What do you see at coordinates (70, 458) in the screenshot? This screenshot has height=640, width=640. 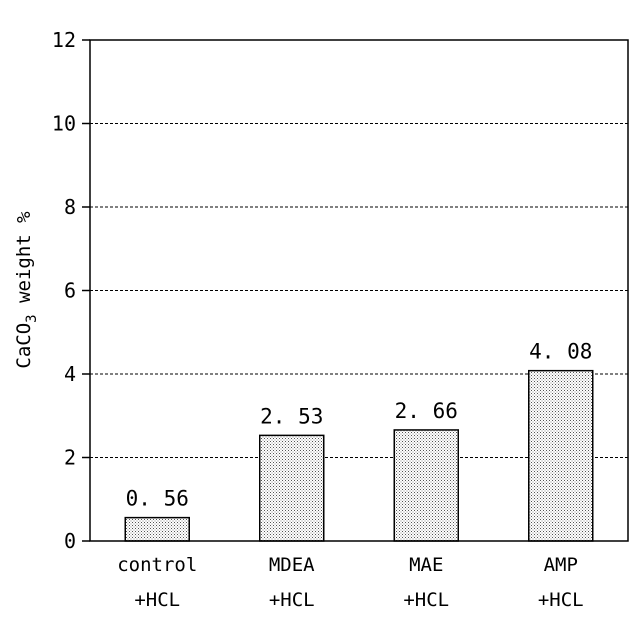 I see `y-tick-label: 2` at bounding box center [70, 458].